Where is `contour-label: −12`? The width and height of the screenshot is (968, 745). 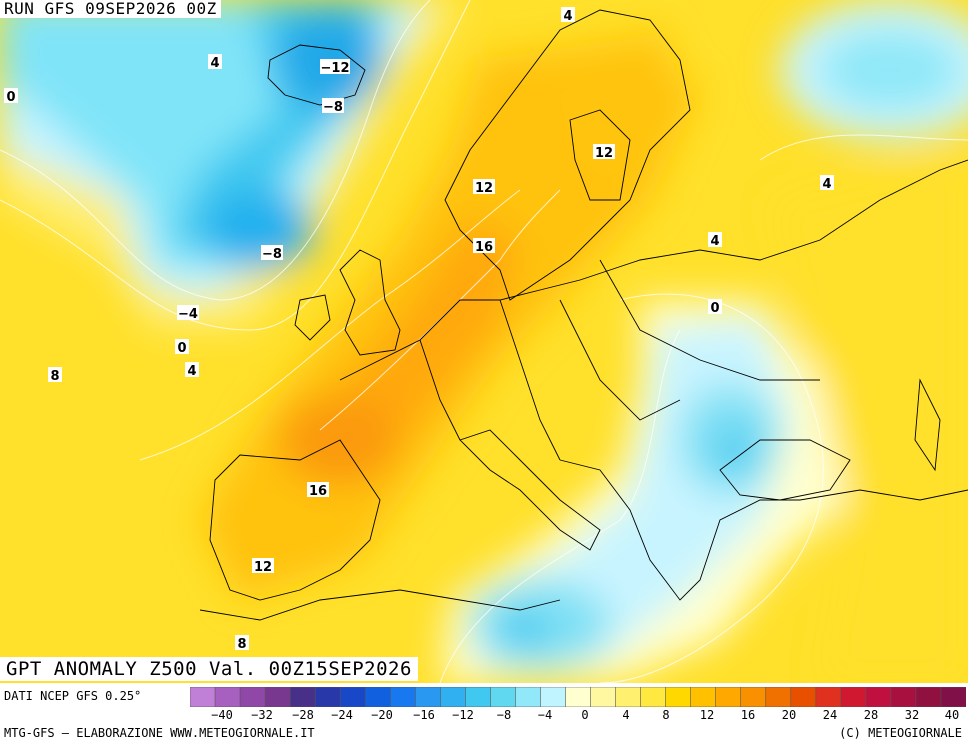
contour-label: −12 is located at coordinates (335, 68).